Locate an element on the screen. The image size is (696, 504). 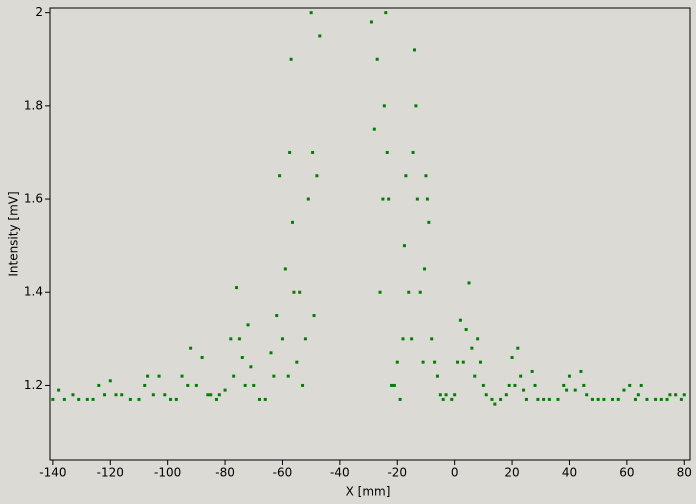
x-axis-label: X [mm] is located at coordinates (368, 492).